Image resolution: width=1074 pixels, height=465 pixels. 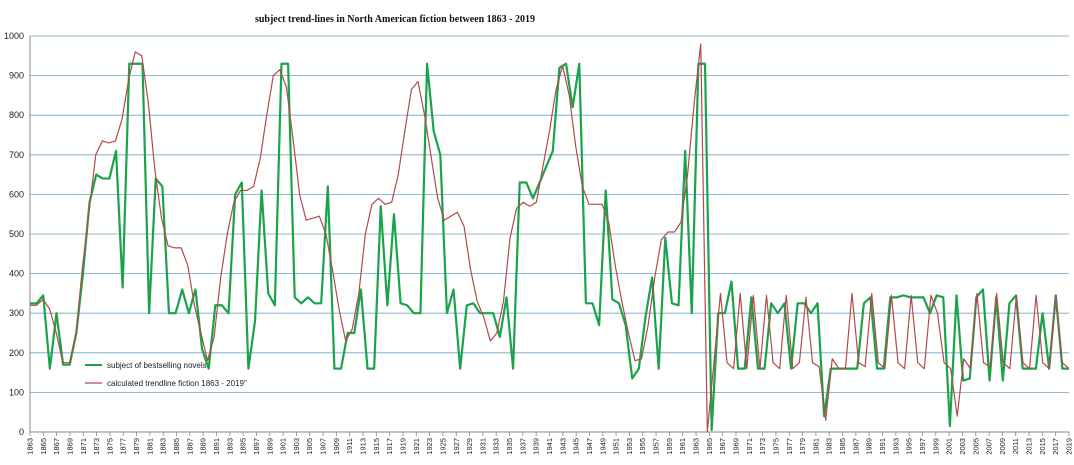 What do you see at coordinates (16, 274) in the screenshot?
I see `y-tick-label: 400` at bounding box center [16, 274].